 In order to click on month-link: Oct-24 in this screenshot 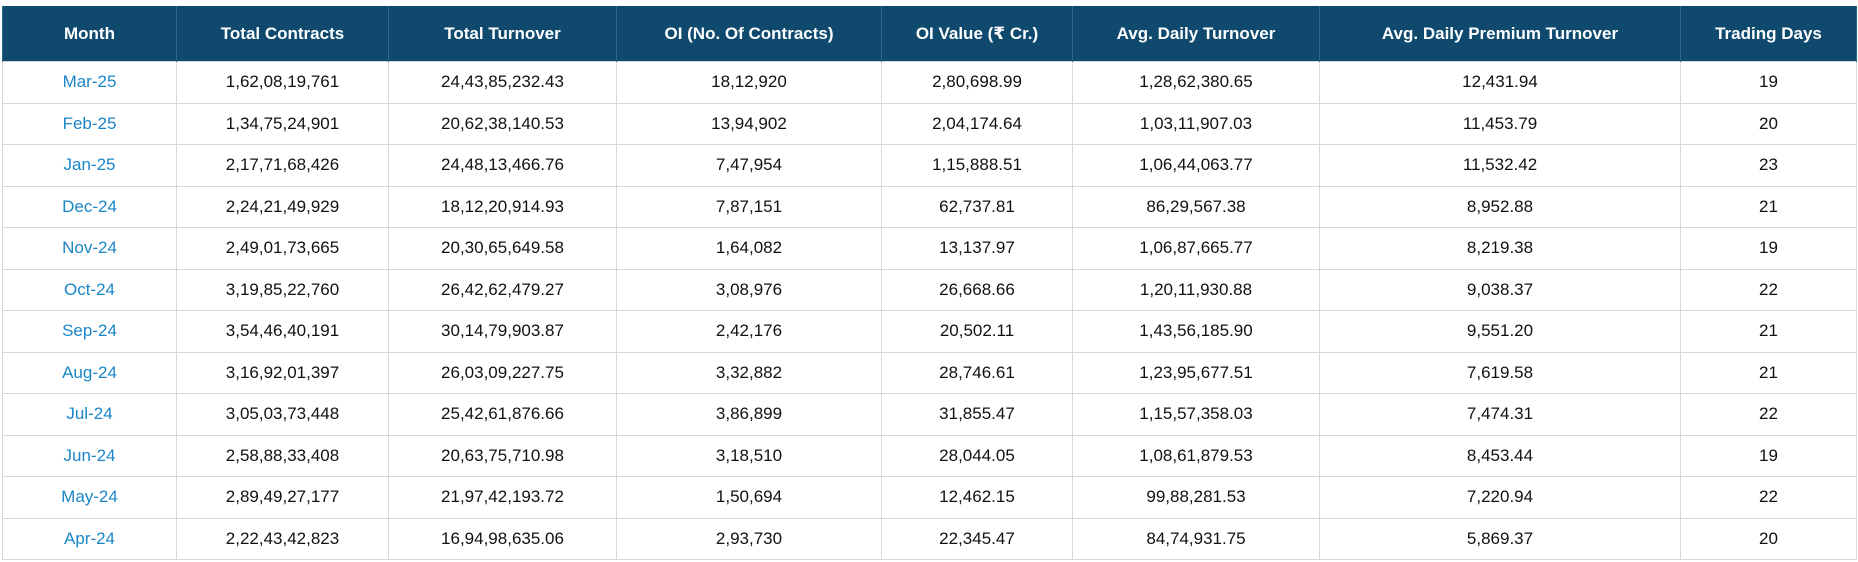, I will do `click(89, 289)`.